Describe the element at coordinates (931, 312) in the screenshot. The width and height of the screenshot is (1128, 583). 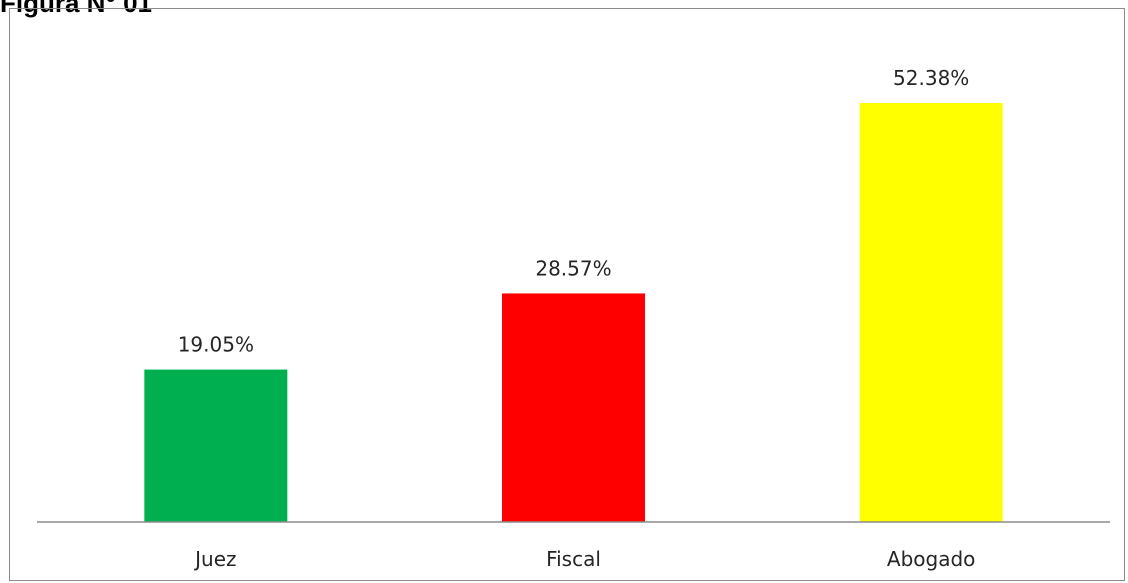
I see `bar-abogado` at that location.